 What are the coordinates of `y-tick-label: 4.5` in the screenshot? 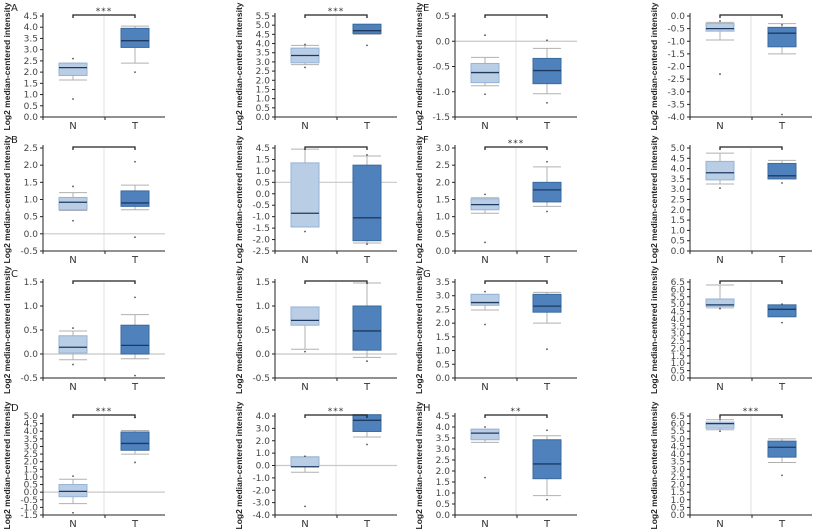 It's located at (443, 417).